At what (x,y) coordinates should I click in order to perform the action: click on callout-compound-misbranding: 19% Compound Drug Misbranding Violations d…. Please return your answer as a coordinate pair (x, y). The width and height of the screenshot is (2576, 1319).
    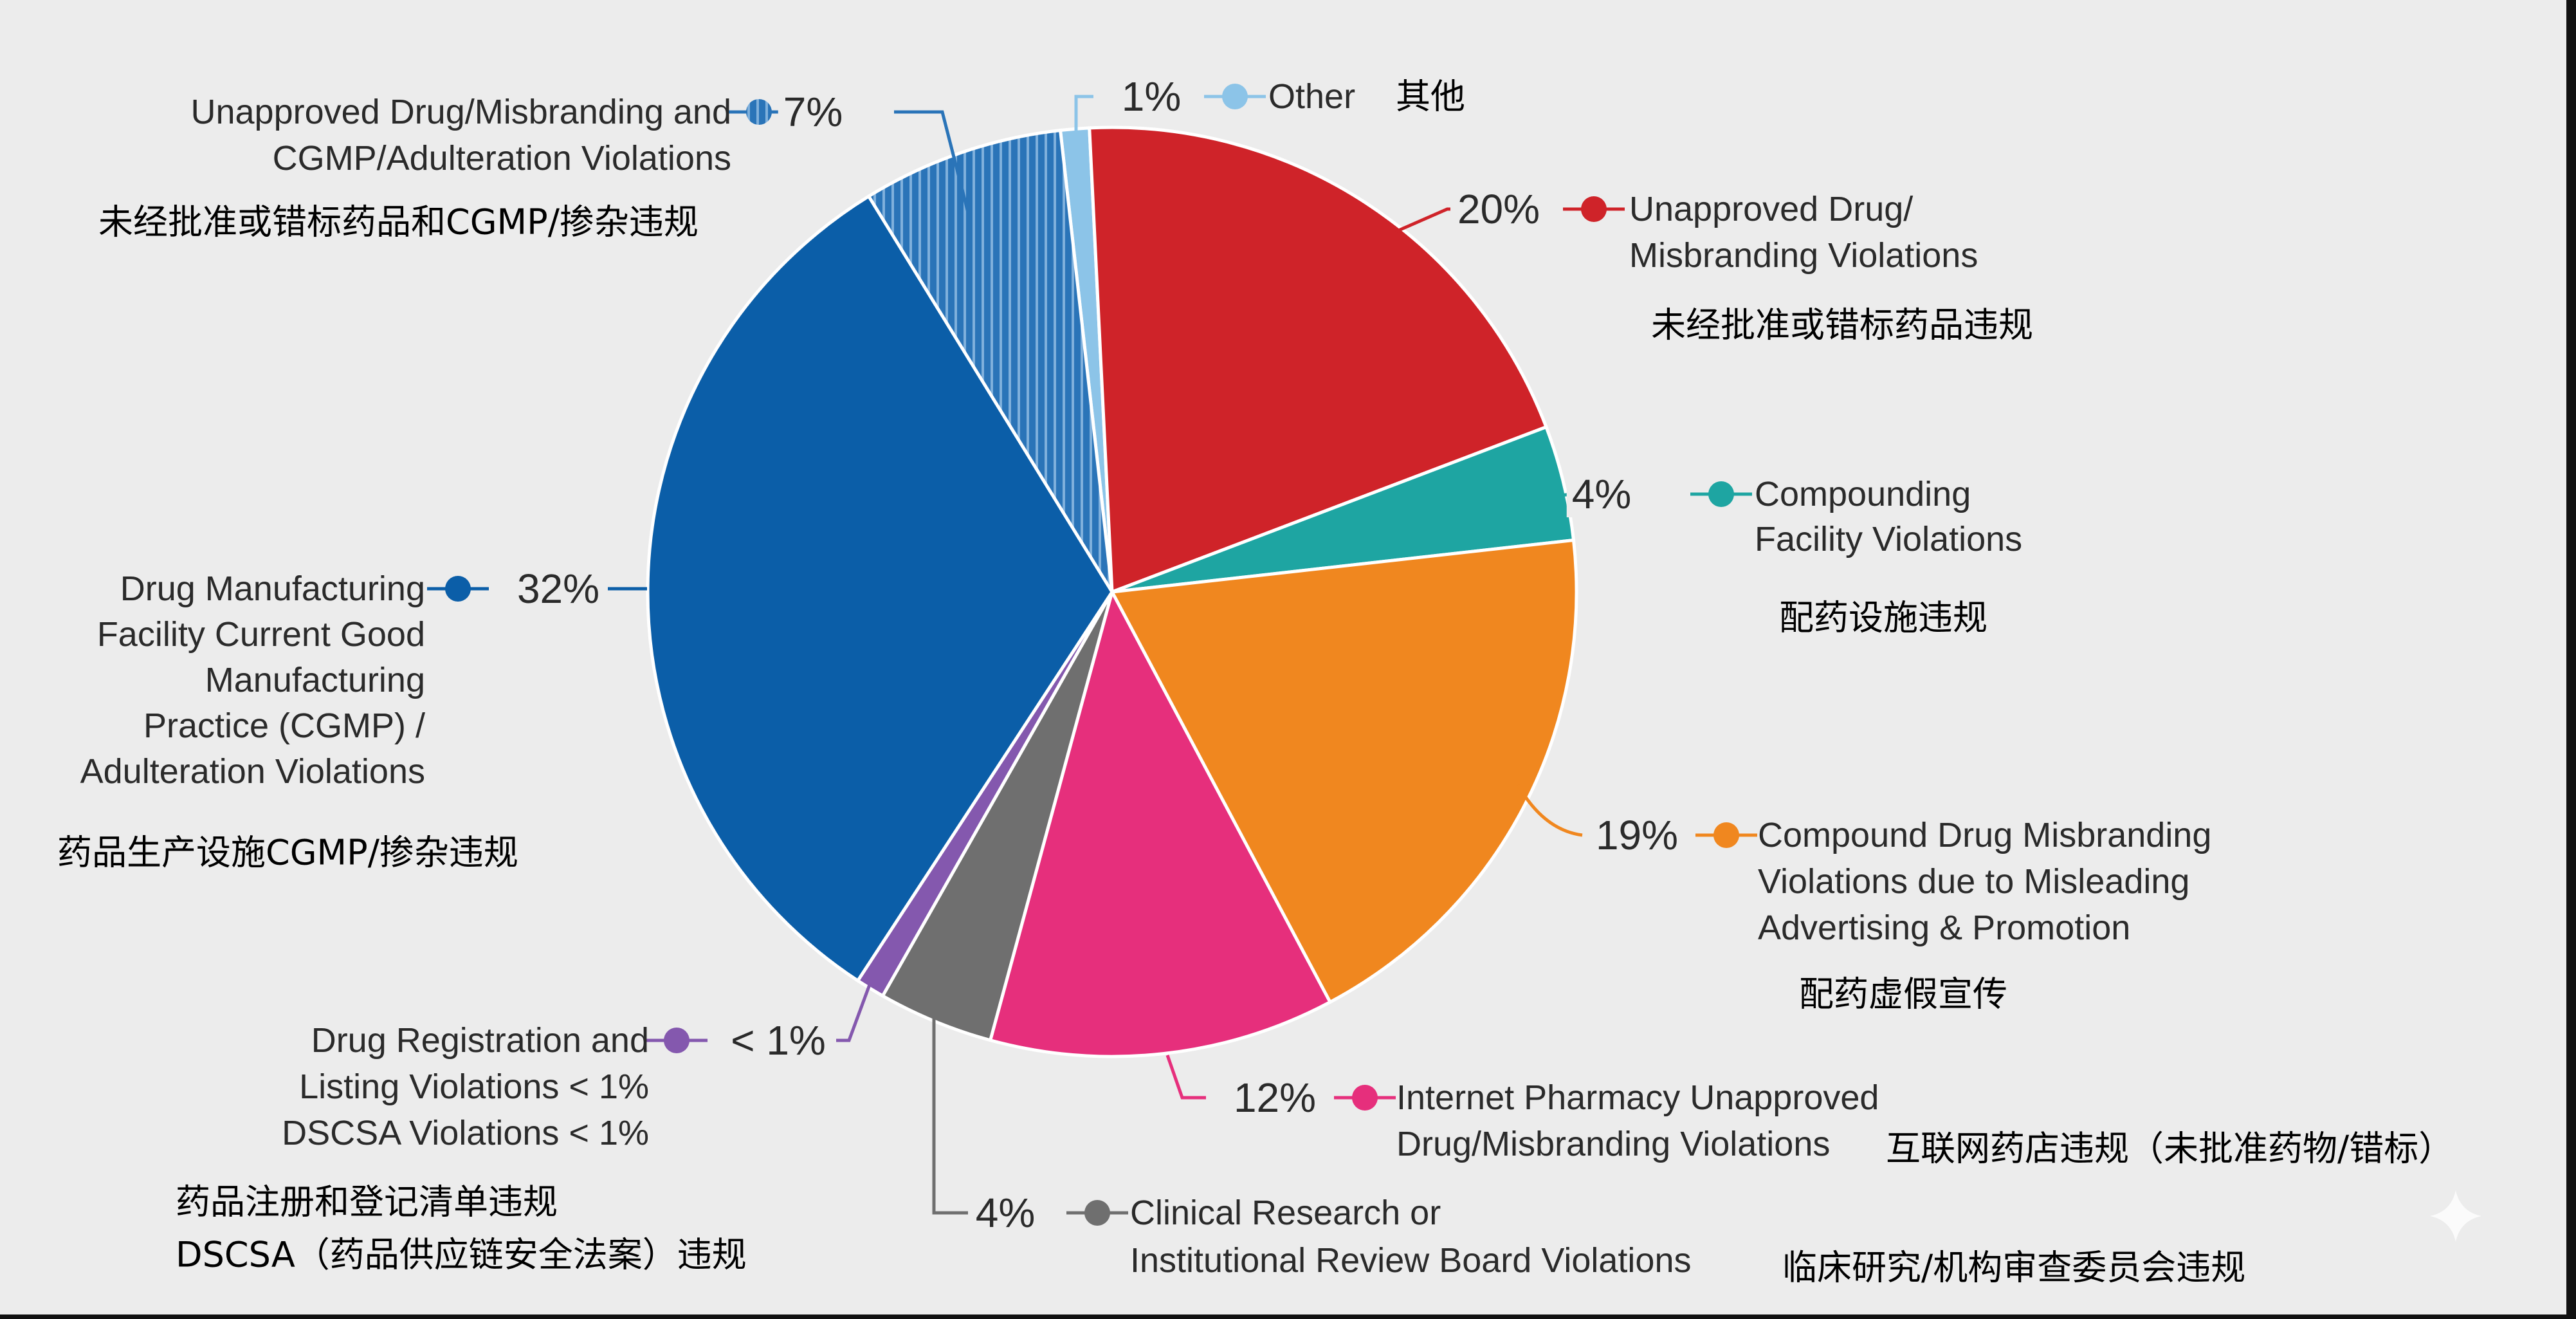
    Looking at the image, I should click on (1863, 899).